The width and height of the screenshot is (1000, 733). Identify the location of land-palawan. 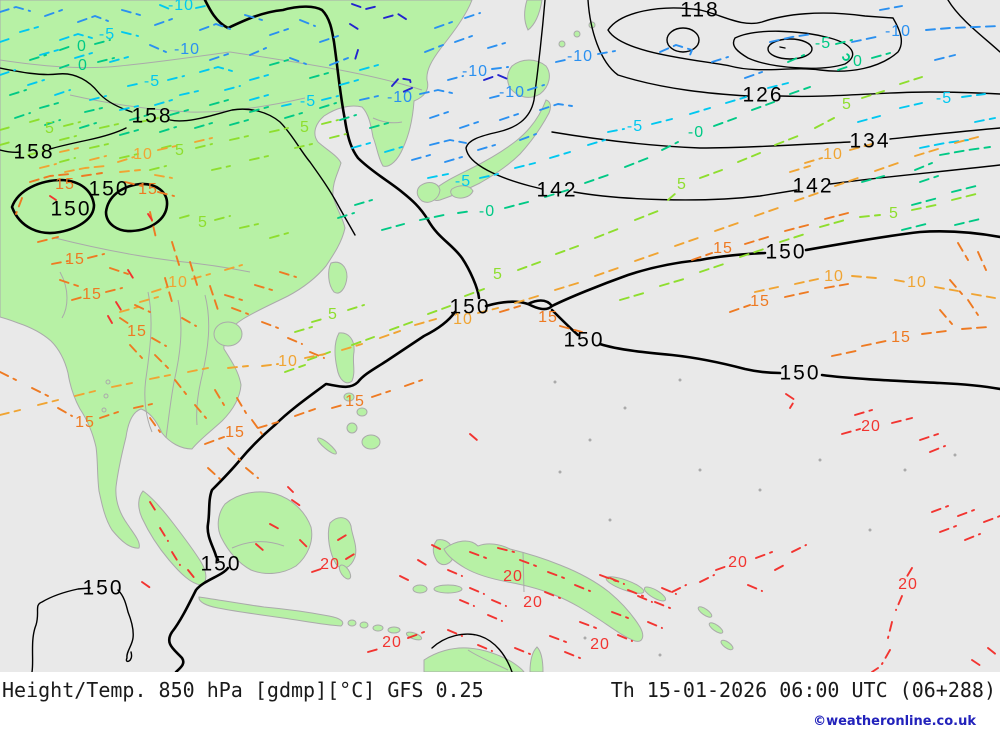
(327, 446).